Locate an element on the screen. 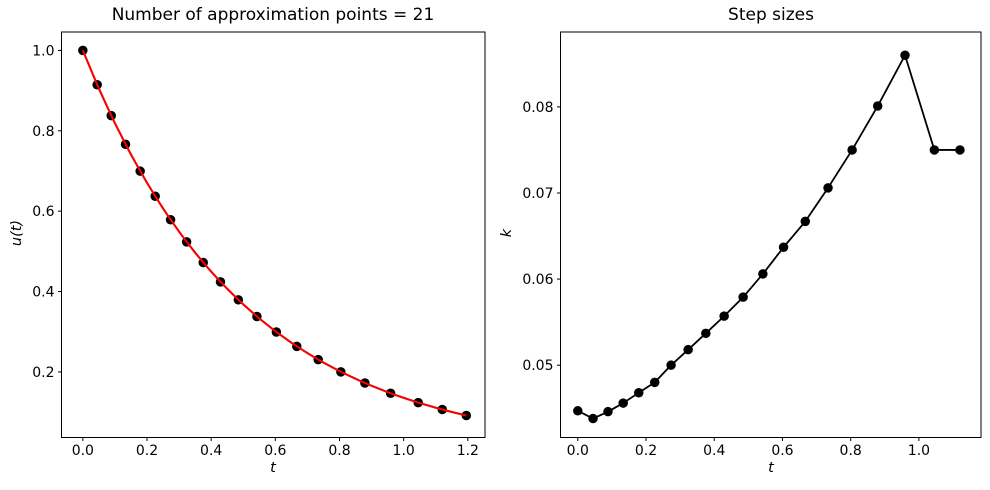 Image resolution: width=990 pixels, height=490 pixels. left-plot-x-tick-label: 0.6 is located at coordinates (275, 451).